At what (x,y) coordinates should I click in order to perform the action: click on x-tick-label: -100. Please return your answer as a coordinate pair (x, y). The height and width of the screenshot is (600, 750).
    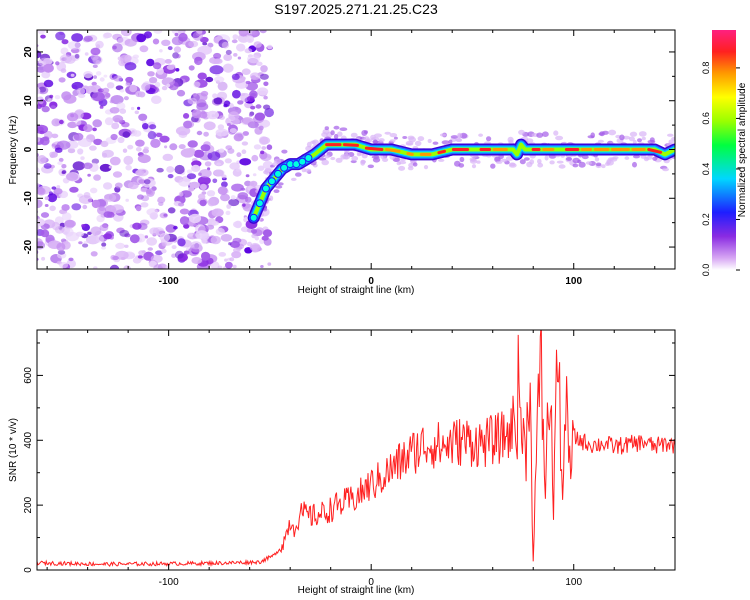
    Looking at the image, I should click on (169, 582).